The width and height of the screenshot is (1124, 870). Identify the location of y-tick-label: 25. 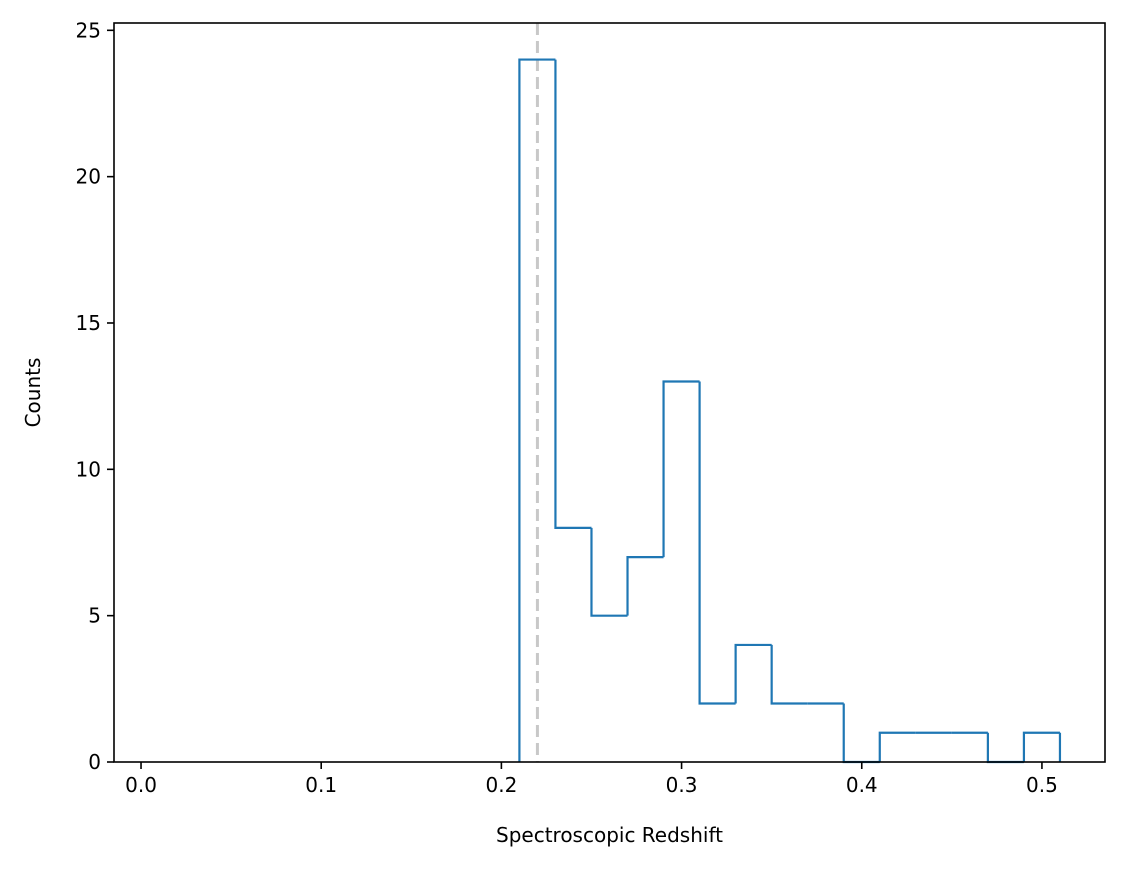
(88, 30).